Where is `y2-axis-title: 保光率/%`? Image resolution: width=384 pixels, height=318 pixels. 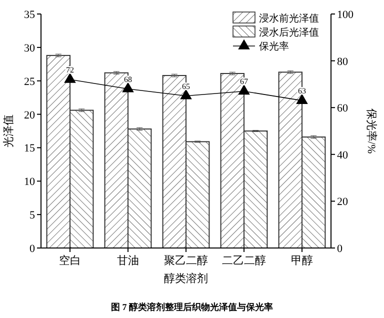
y2-axis-title: 保光率/% is located at coordinates (371, 131).